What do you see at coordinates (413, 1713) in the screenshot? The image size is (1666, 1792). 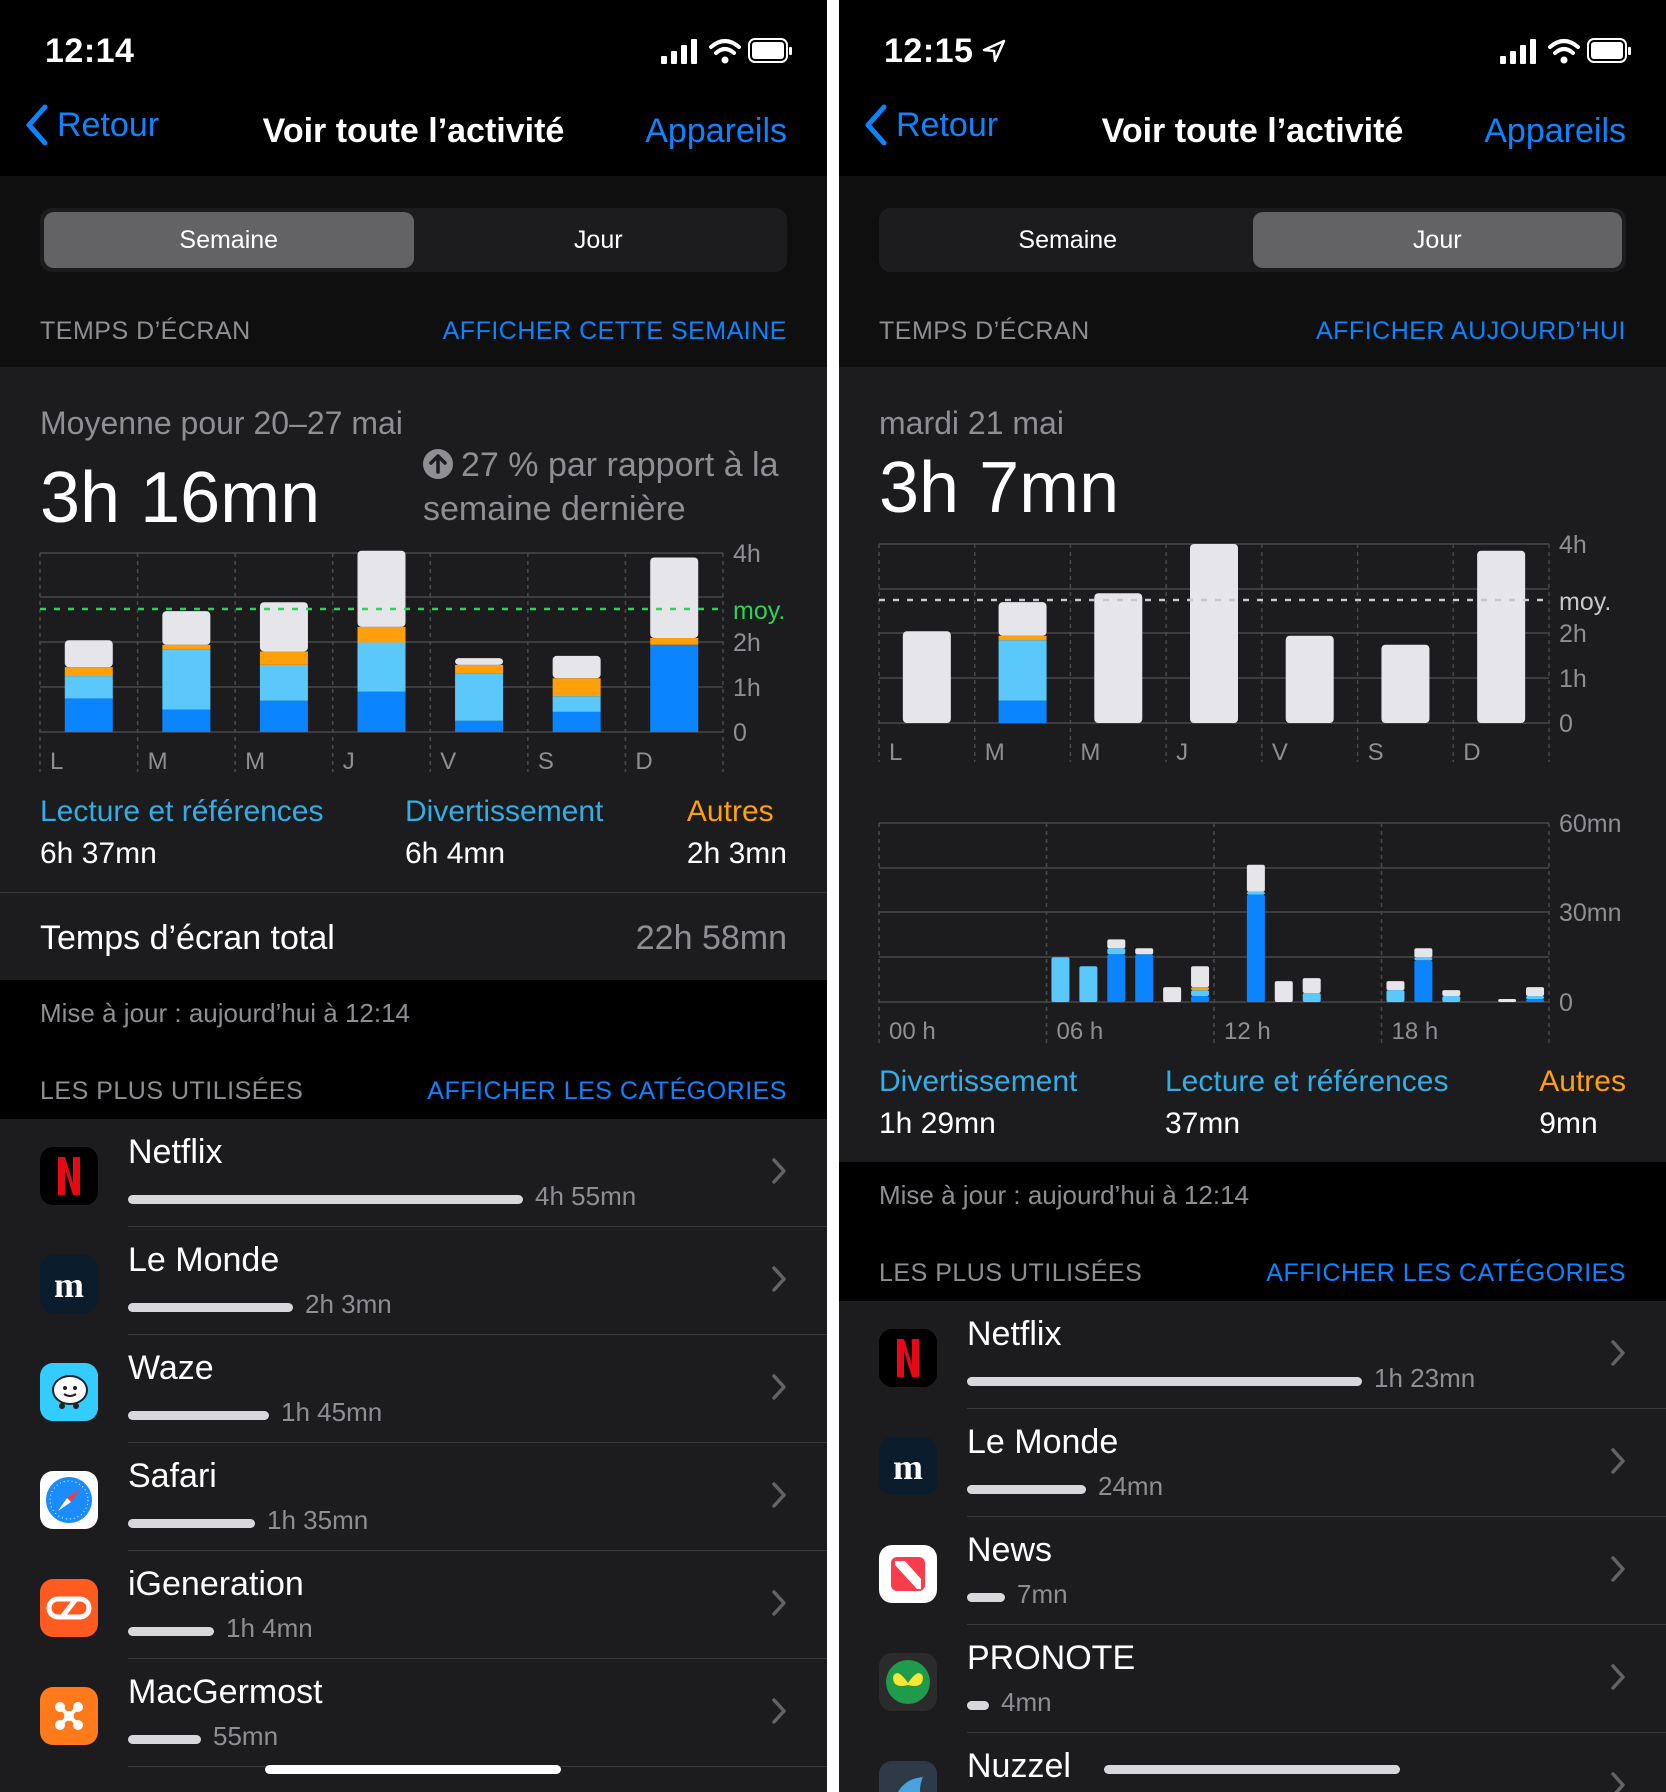 I see `app-row-macgermost: MacGermost 55mn` at bounding box center [413, 1713].